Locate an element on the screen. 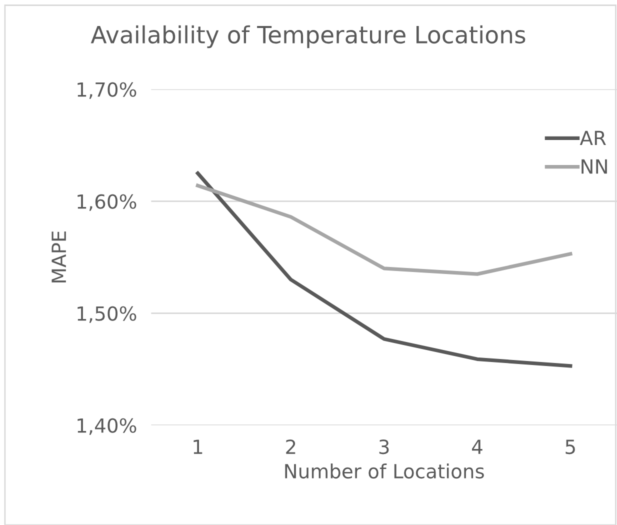 The height and width of the screenshot is (525, 617). line-series is located at coordinates (384, 230).